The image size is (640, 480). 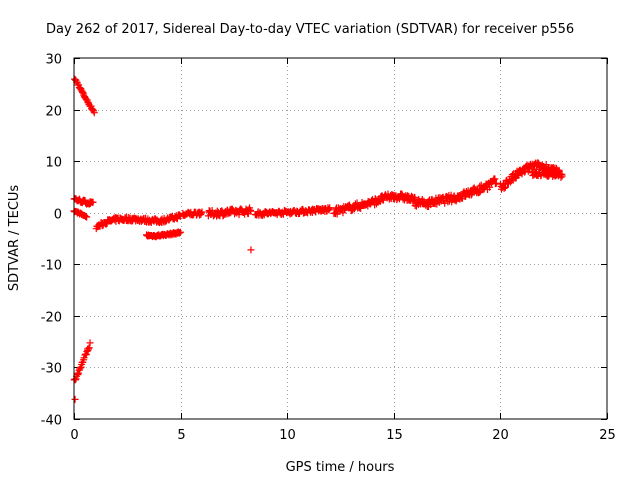 What do you see at coordinates (500, 435) in the screenshot?
I see `x-tick-label: 20` at bounding box center [500, 435].